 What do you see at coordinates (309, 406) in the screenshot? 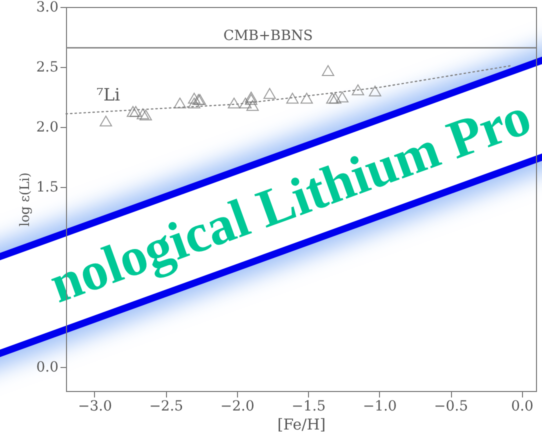
I see `x-tick-label: −1.5` at bounding box center [309, 406].